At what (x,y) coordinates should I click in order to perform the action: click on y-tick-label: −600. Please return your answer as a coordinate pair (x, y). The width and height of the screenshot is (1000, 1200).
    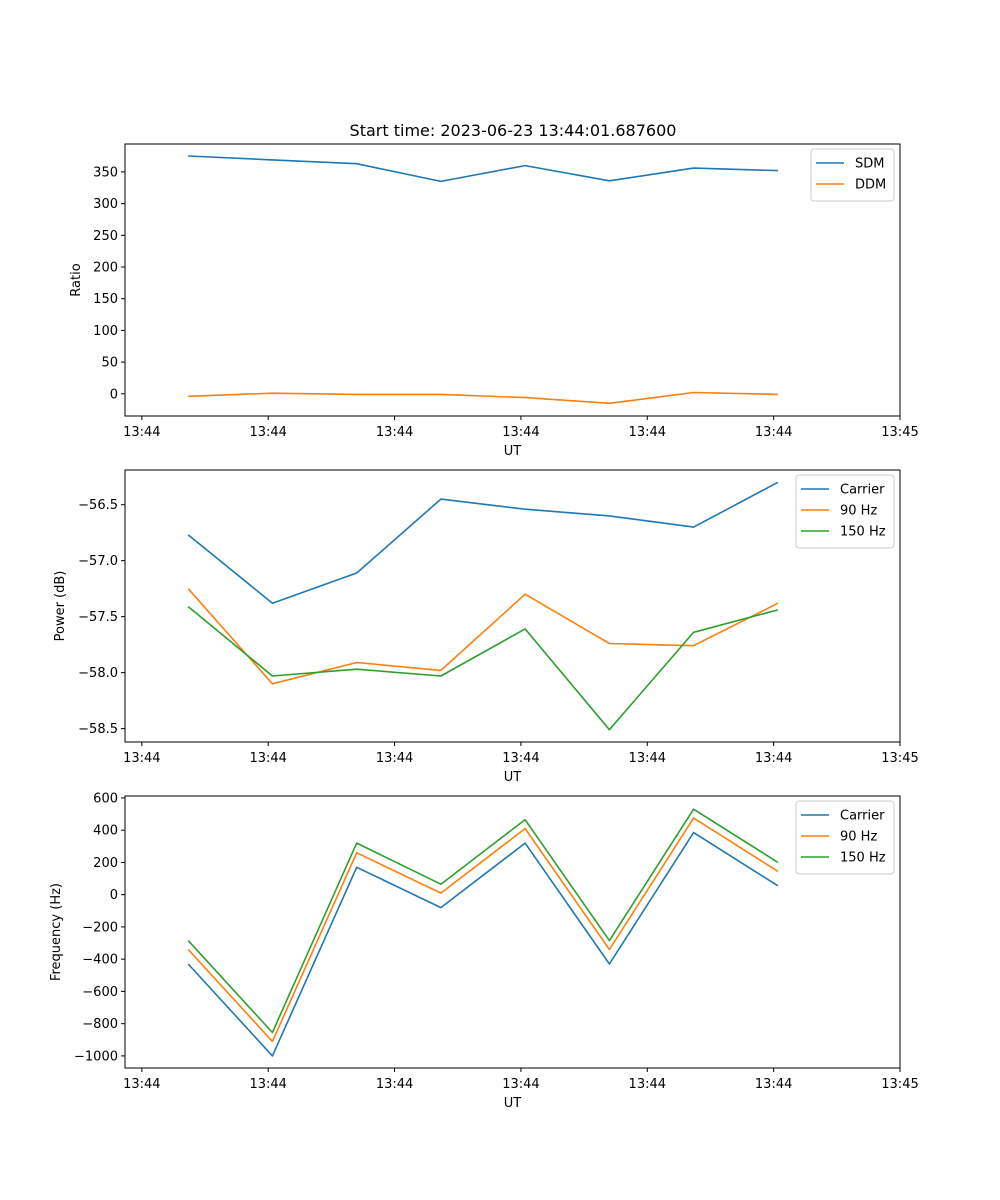
    Looking at the image, I should click on (100, 992).